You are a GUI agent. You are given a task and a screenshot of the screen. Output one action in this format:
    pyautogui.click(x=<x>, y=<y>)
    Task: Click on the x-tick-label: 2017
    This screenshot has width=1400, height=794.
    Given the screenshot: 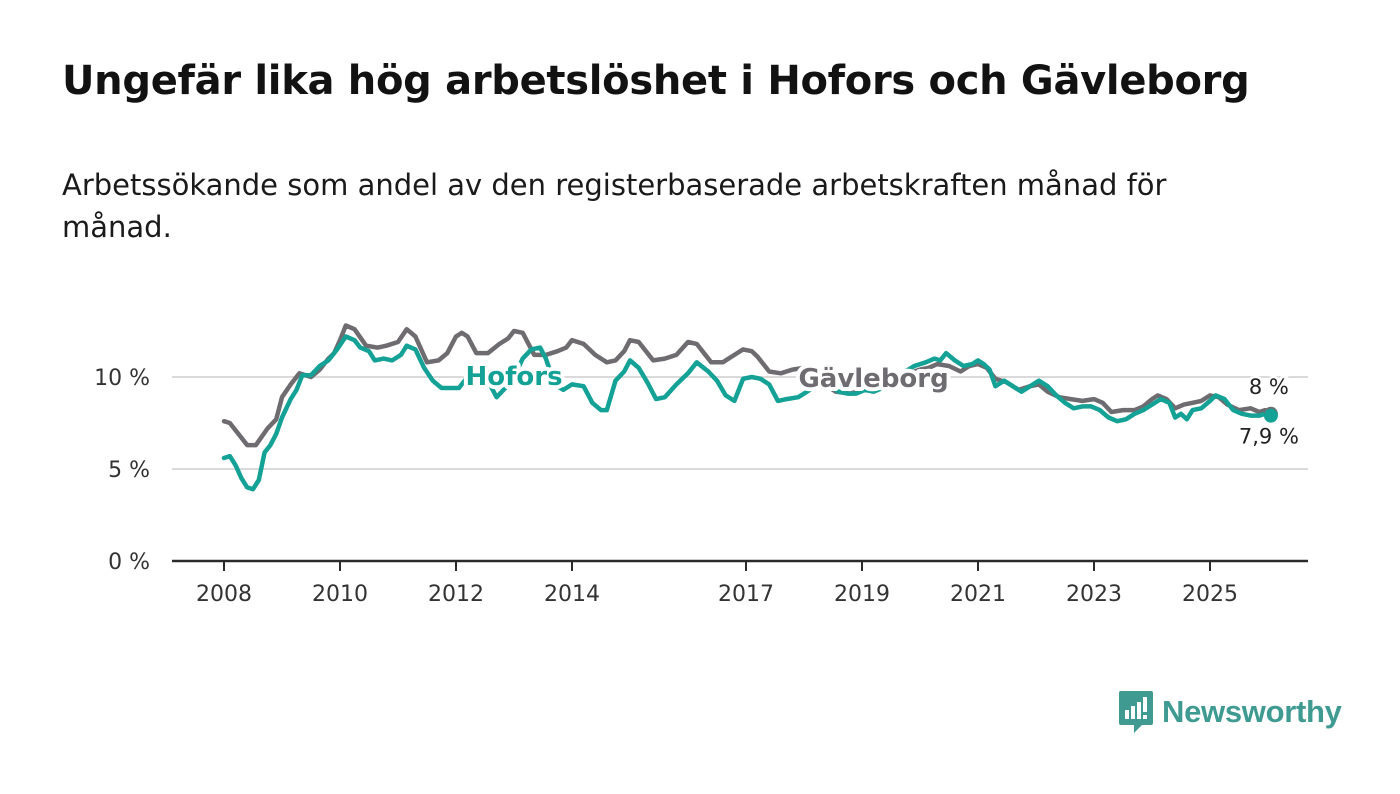 What is the action you would take?
    pyautogui.click(x=746, y=594)
    